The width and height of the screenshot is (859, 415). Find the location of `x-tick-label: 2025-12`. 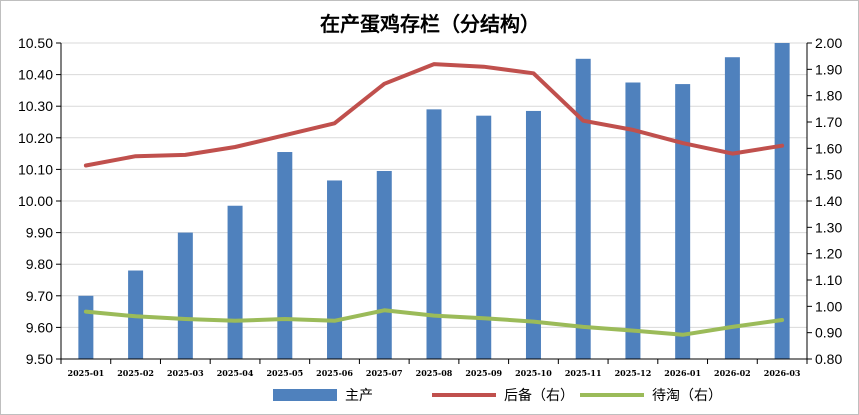

x-tick-label: 2025-12 is located at coordinates (633, 373).